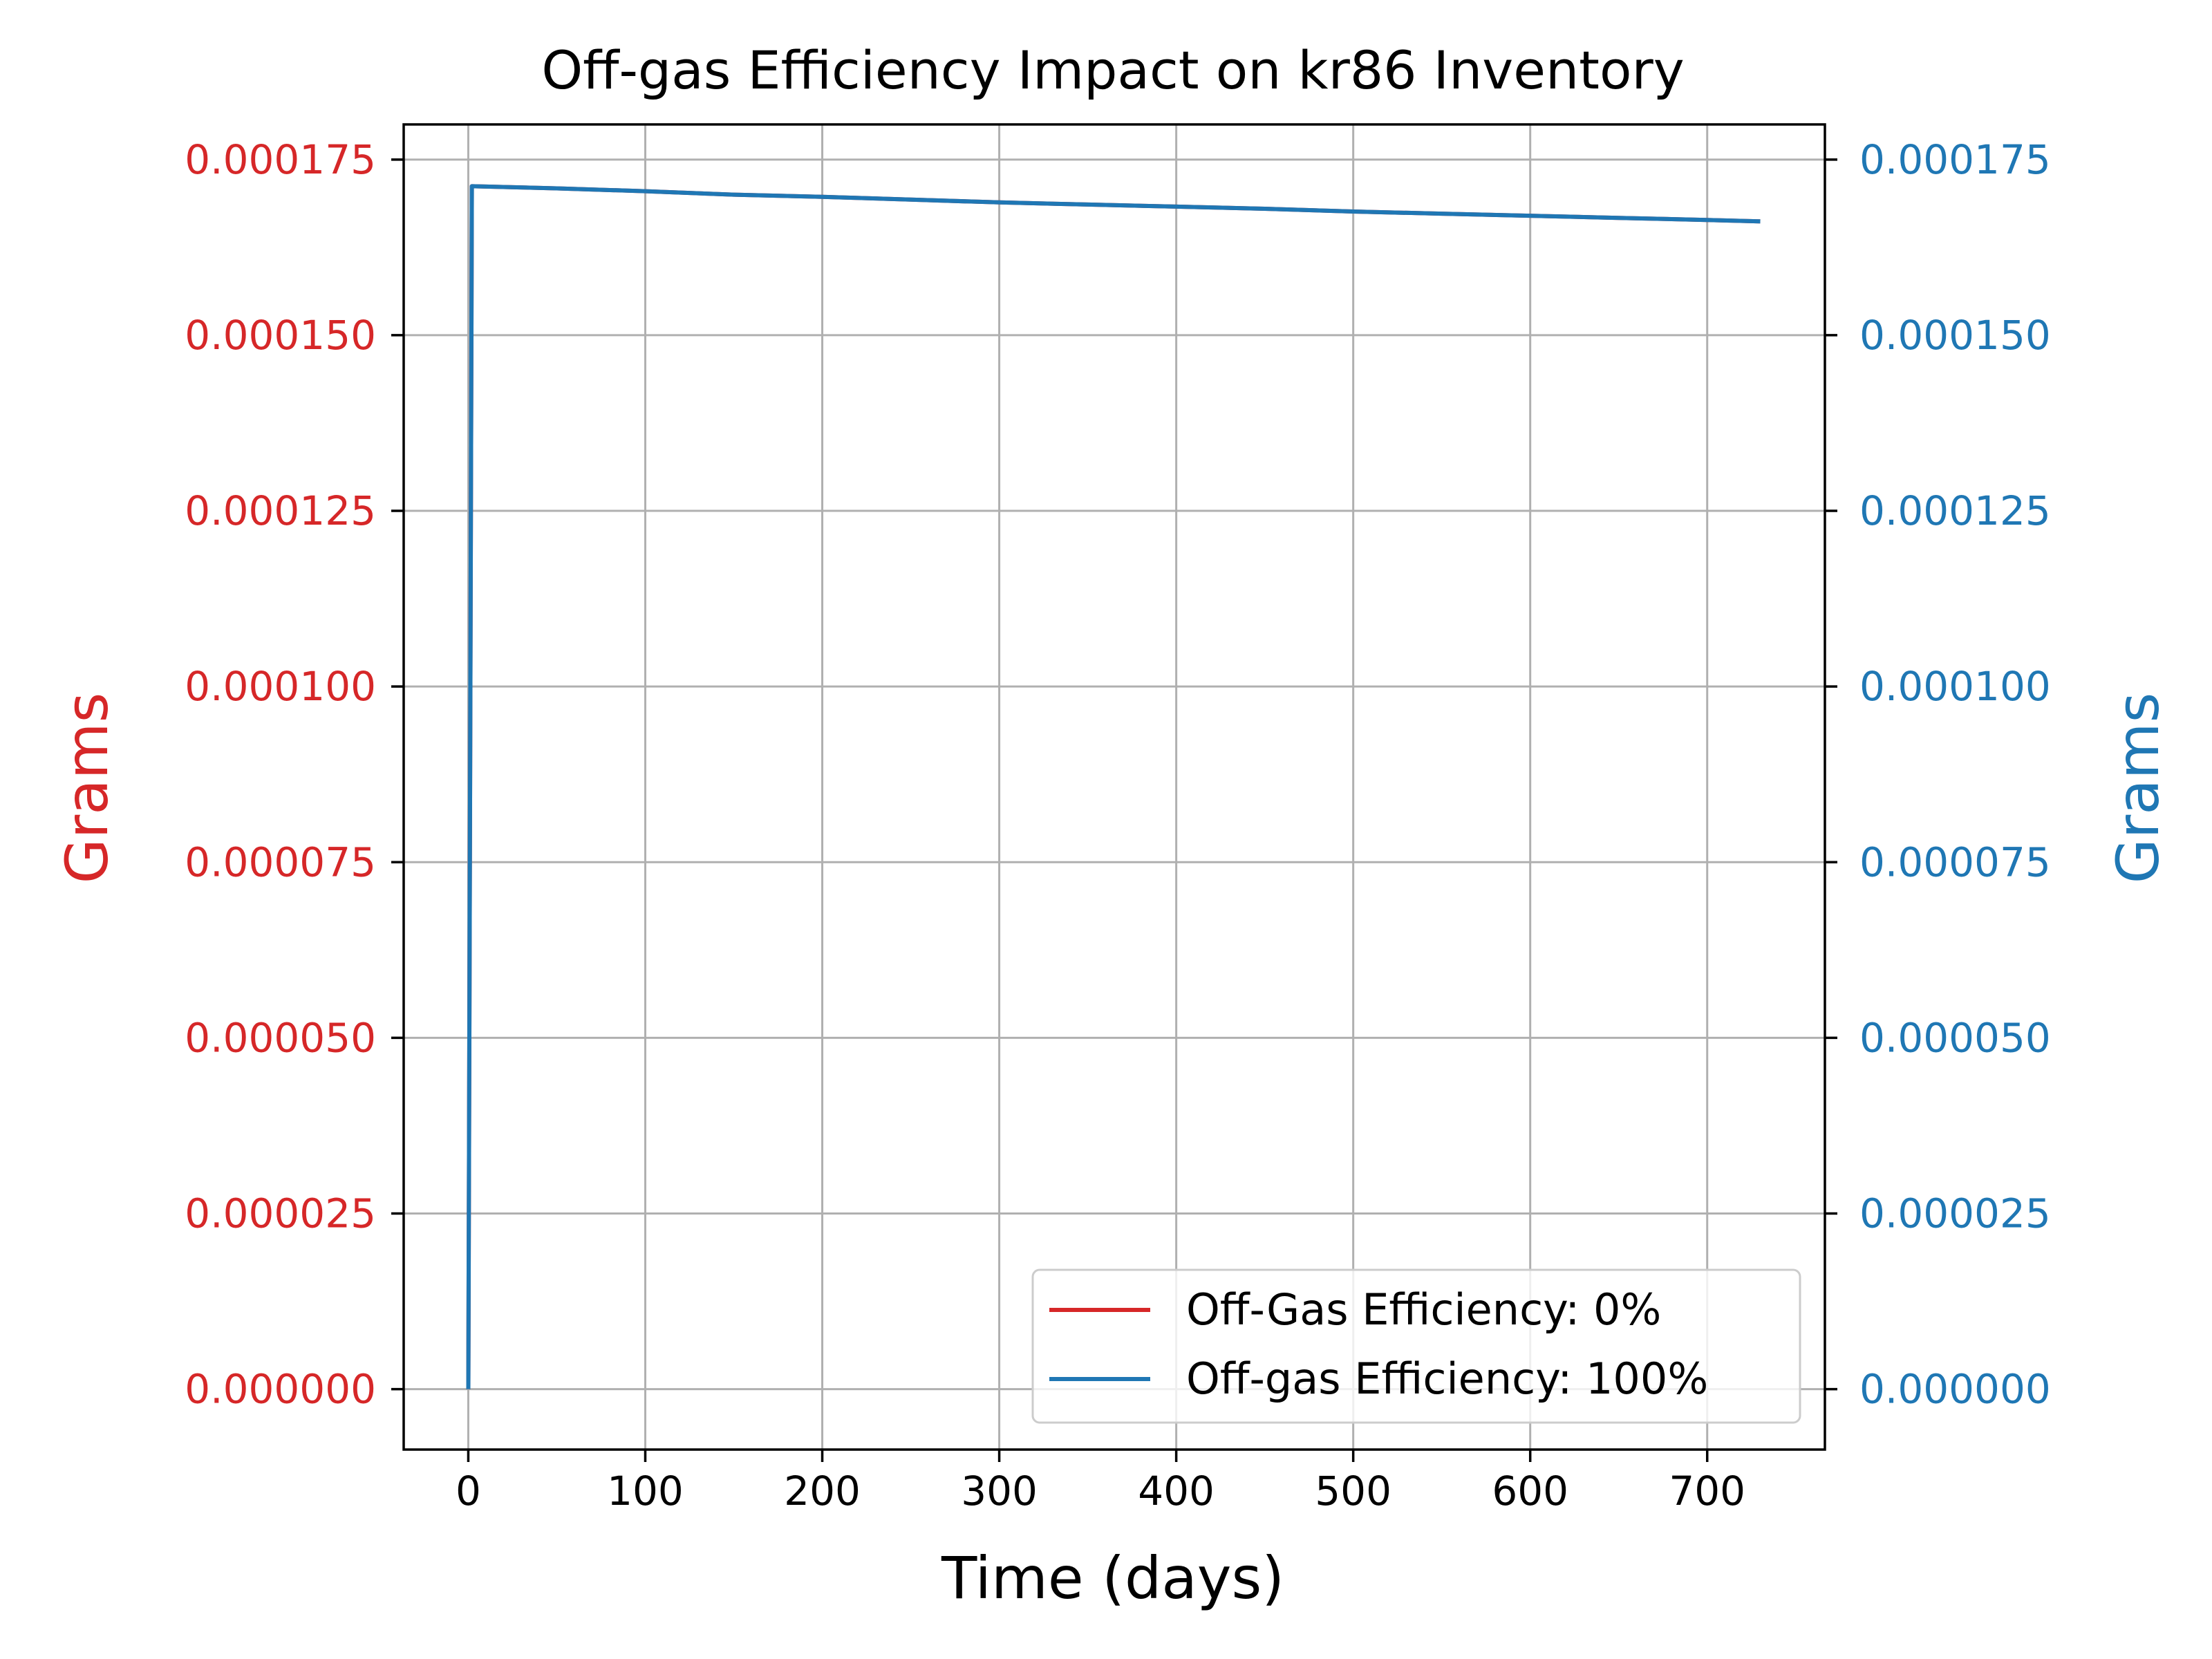 Image resolution: width=2212 pixels, height=1659 pixels. I want to click on right-y-tick-label: 0.000050, so click(1955, 1037).